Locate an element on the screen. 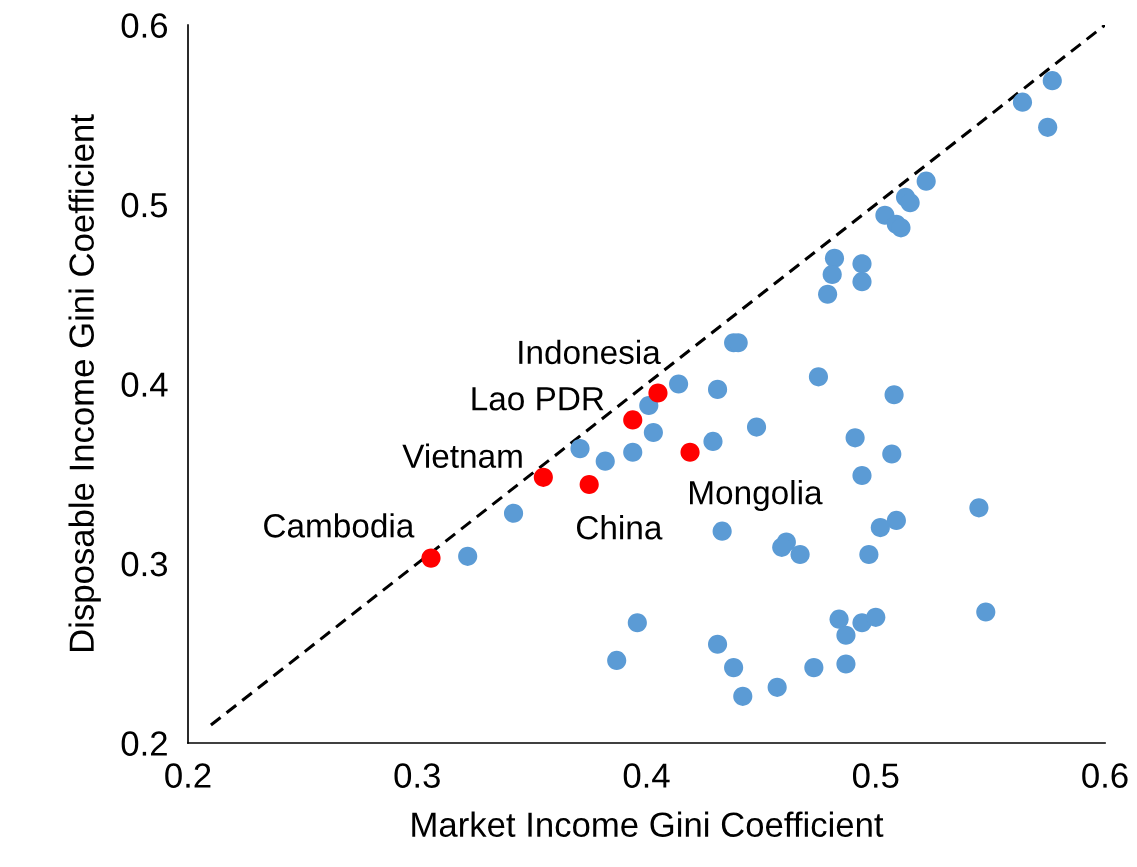 The image size is (1137, 867). y-tick-label: 0.5 is located at coordinates (144, 205).